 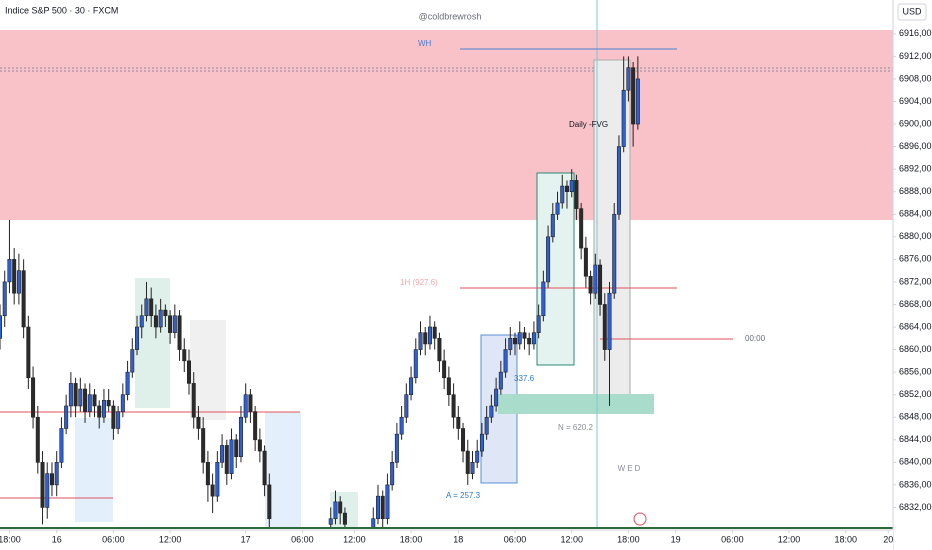 What do you see at coordinates (915, 259) in the screenshot?
I see `y-tick-label: 6876,00` at bounding box center [915, 259].